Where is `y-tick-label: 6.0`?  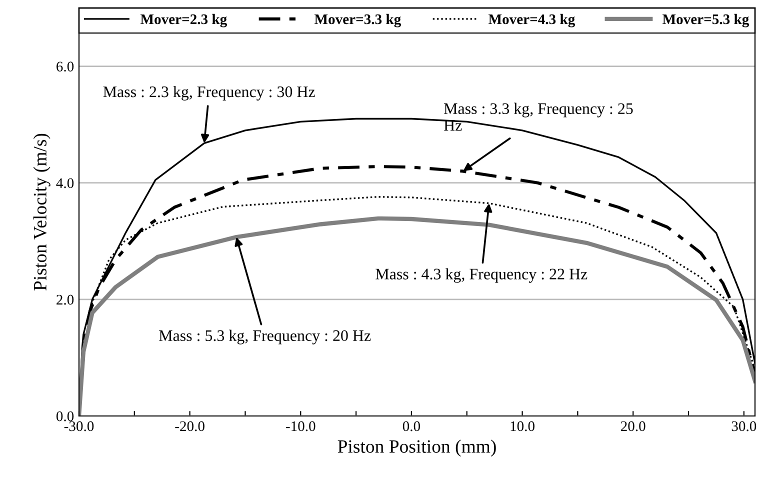 y-tick-label: 6.0 is located at coordinates (65, 67).